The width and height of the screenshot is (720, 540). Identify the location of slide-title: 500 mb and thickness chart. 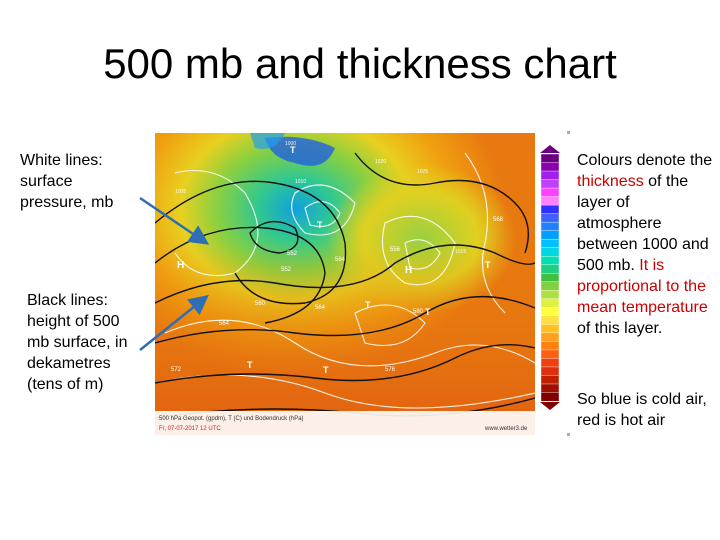
(360, 63).